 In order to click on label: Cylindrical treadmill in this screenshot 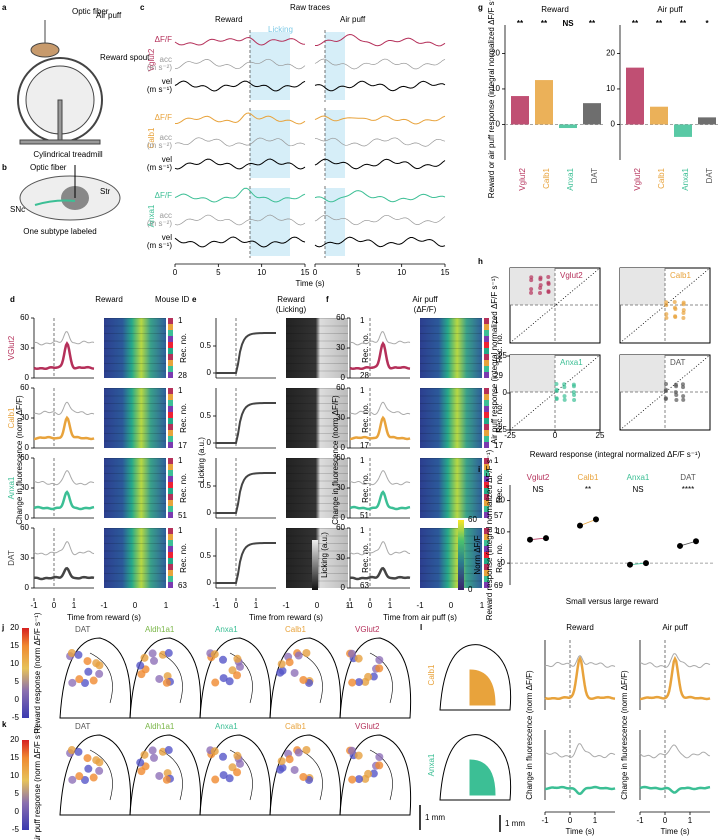, I will do `click(68, 154)`.